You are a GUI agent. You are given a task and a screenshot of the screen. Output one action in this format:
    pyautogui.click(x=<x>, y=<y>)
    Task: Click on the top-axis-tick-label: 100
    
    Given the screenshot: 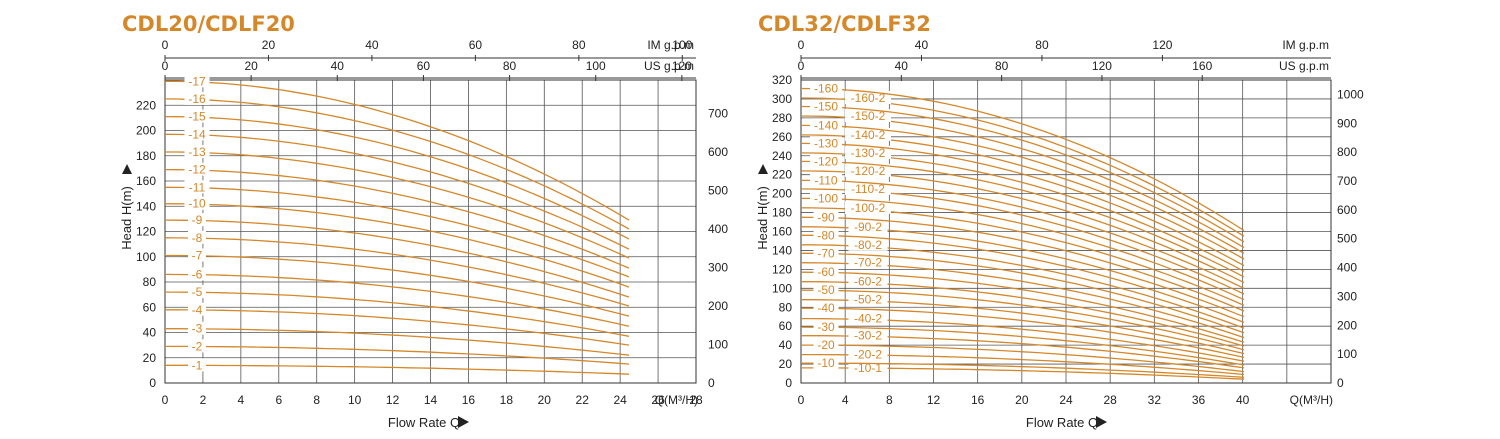 What is the action you would take?
    pyautogui.click(x=682, y=45)
    